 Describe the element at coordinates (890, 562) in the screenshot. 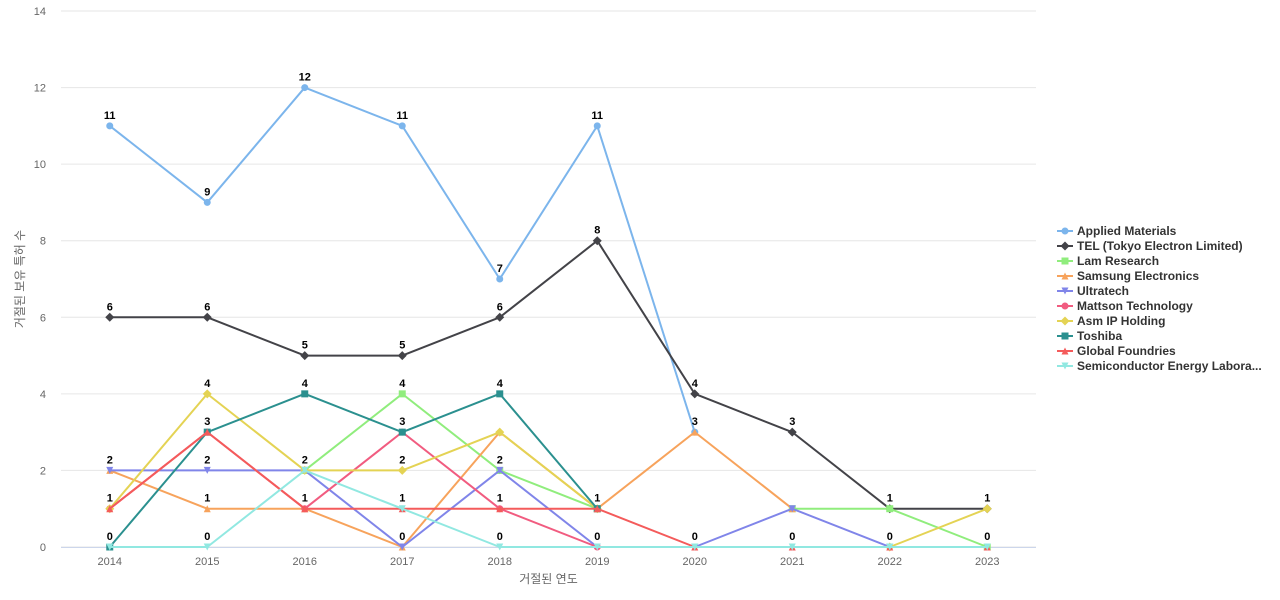

I see `x-tick-label: 2022` at that location.